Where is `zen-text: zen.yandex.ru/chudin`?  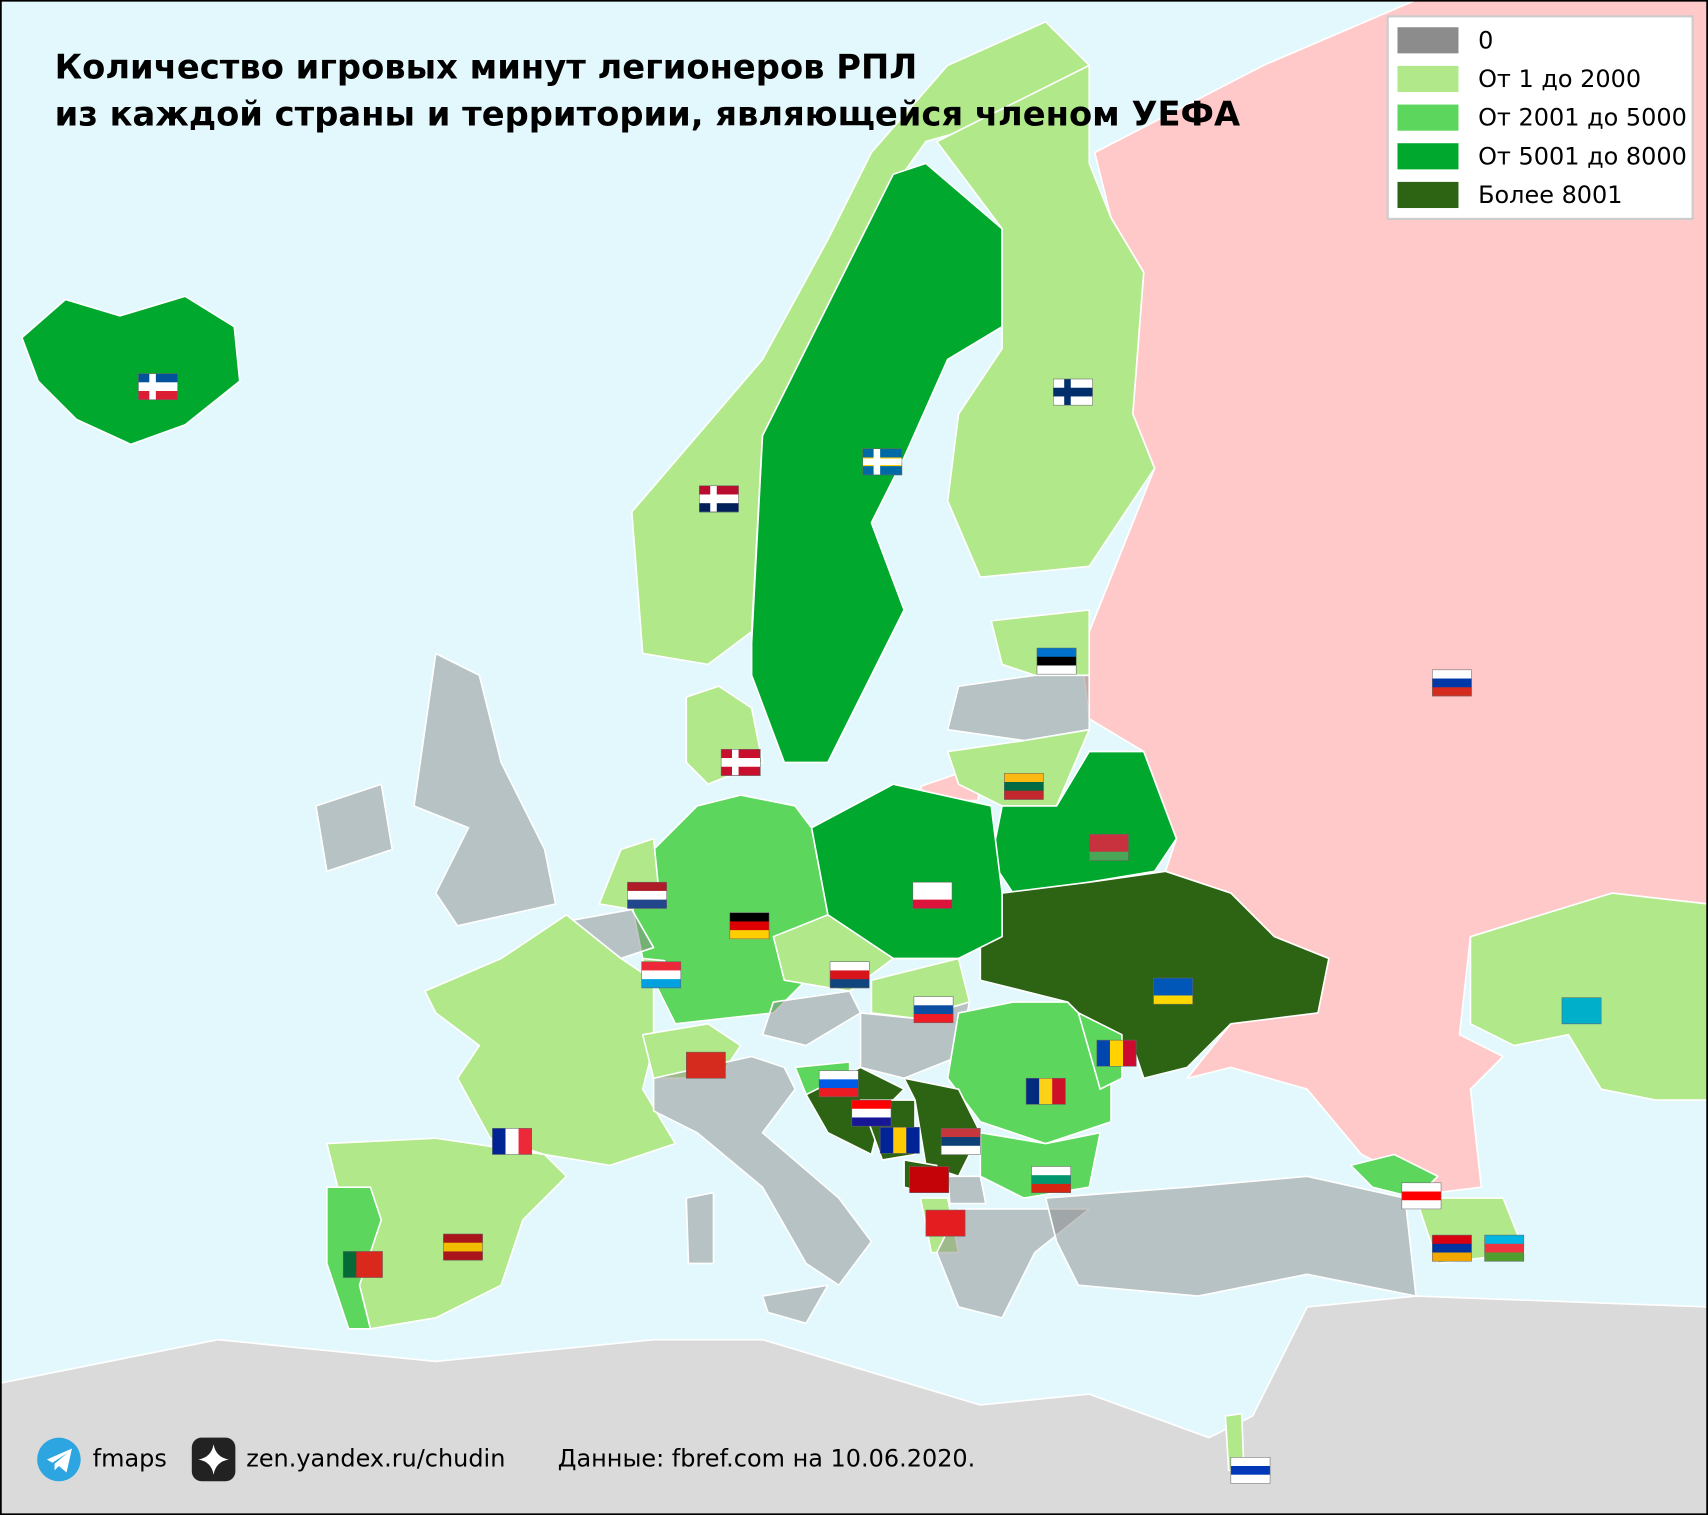 zen-text: zen.yandex.ru/chudin is located at coordinates (375, 1458).